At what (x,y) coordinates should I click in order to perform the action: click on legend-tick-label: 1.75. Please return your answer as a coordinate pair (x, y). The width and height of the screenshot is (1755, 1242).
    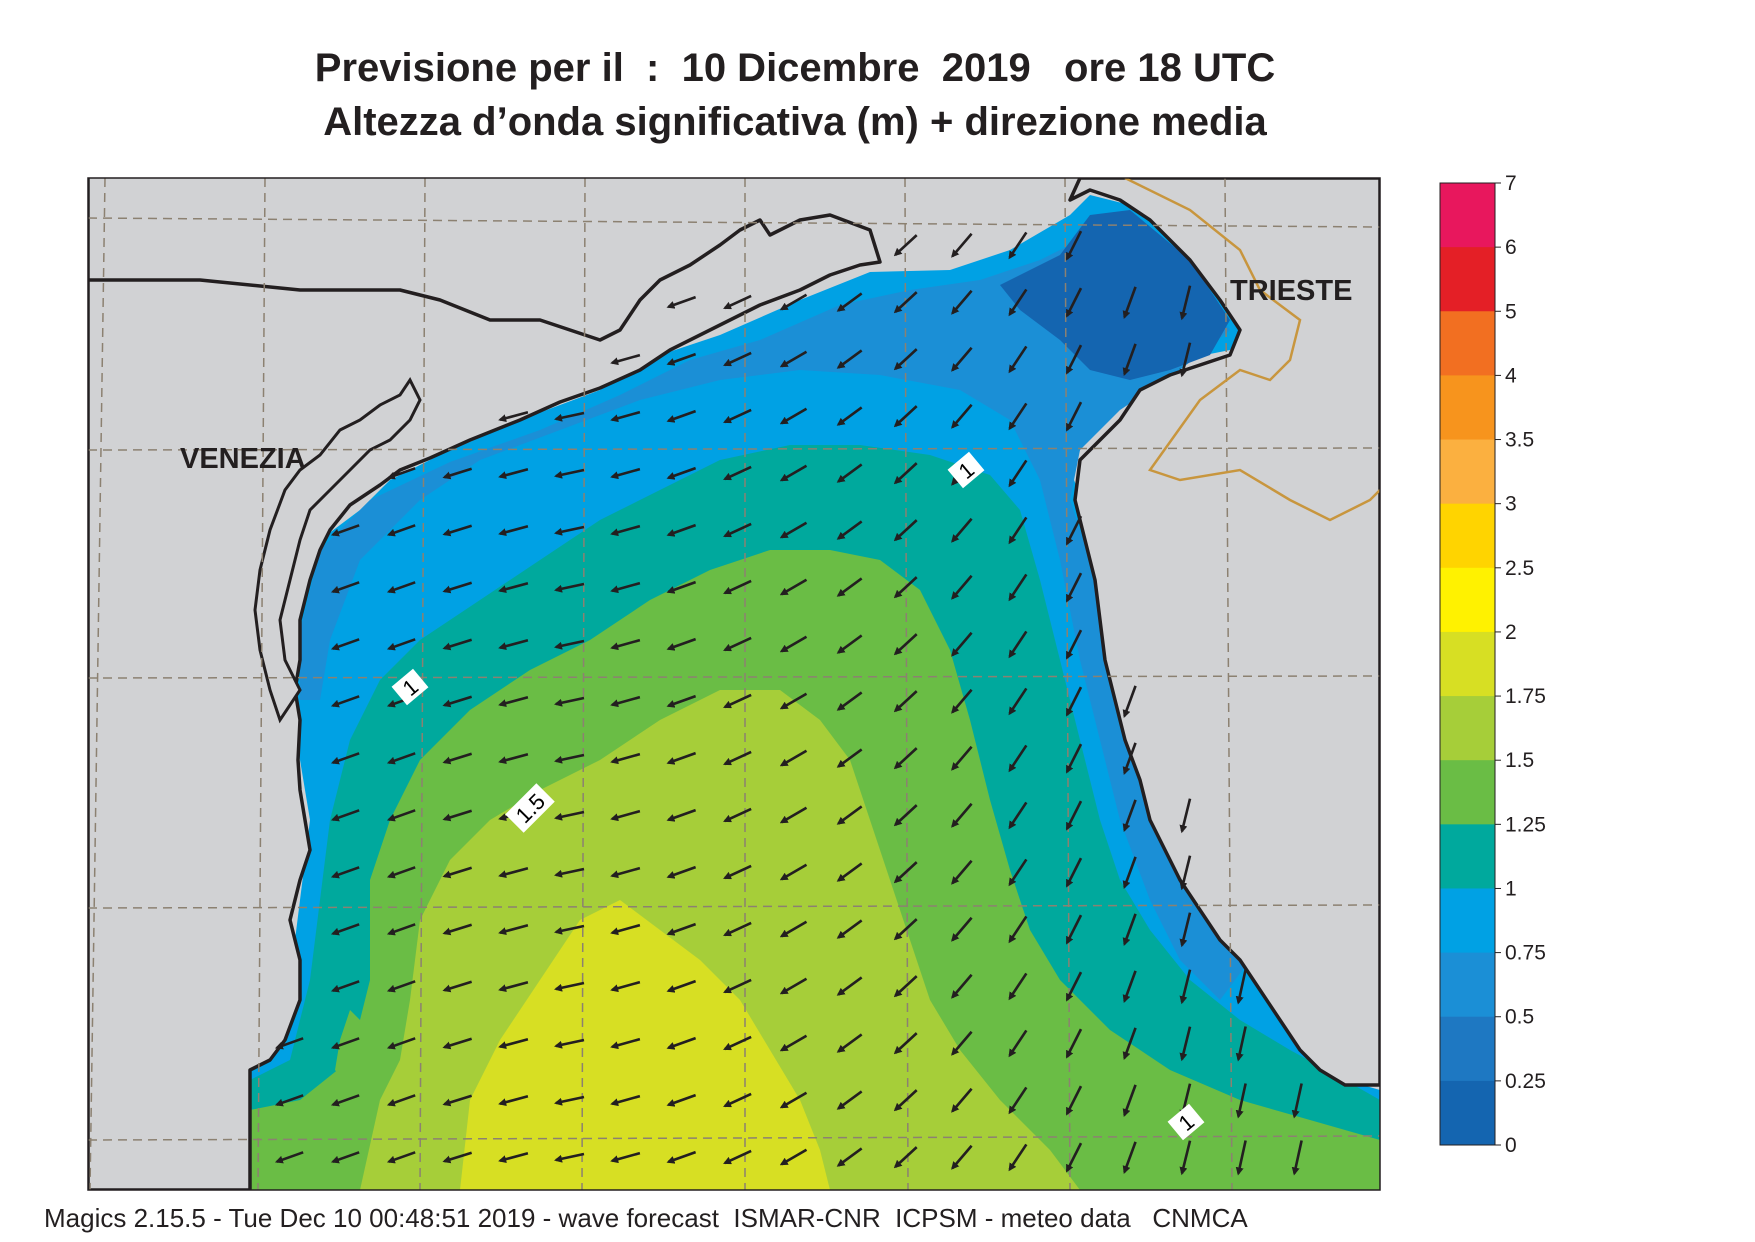
    Looking at the image, I should click on (1525, 696).